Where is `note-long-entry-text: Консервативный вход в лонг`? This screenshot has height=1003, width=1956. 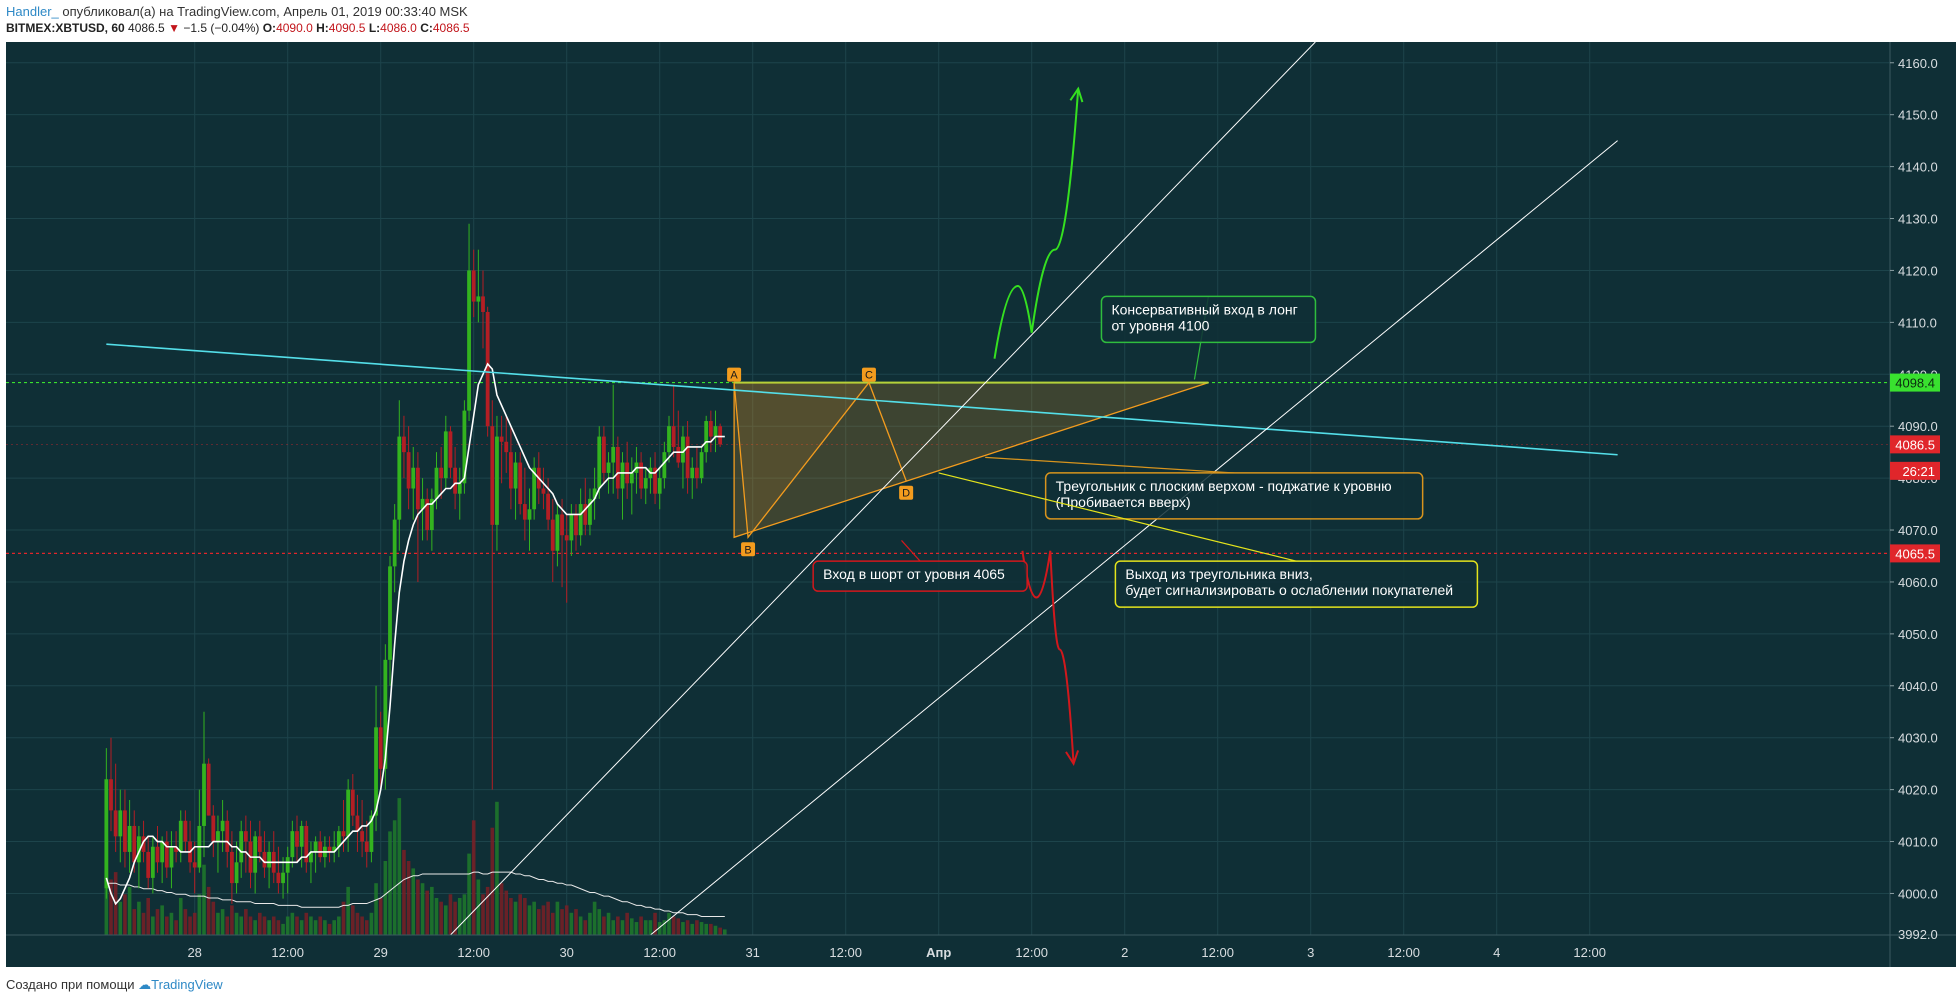
note-long-entry-text: Консервативный вход в лонг is located at coordinates (1204, 309).